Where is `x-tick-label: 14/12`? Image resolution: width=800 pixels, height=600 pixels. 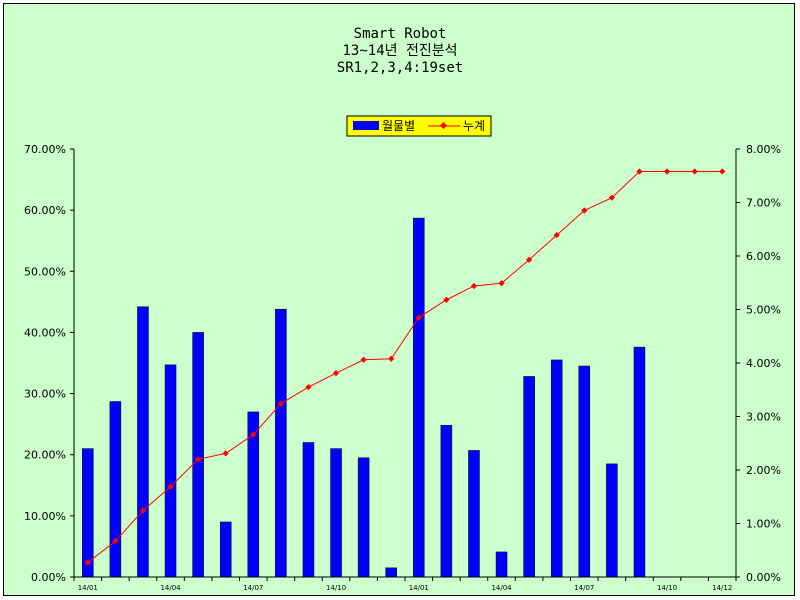 x-tick-label: 14/12 is located at coordinates (722, 588).